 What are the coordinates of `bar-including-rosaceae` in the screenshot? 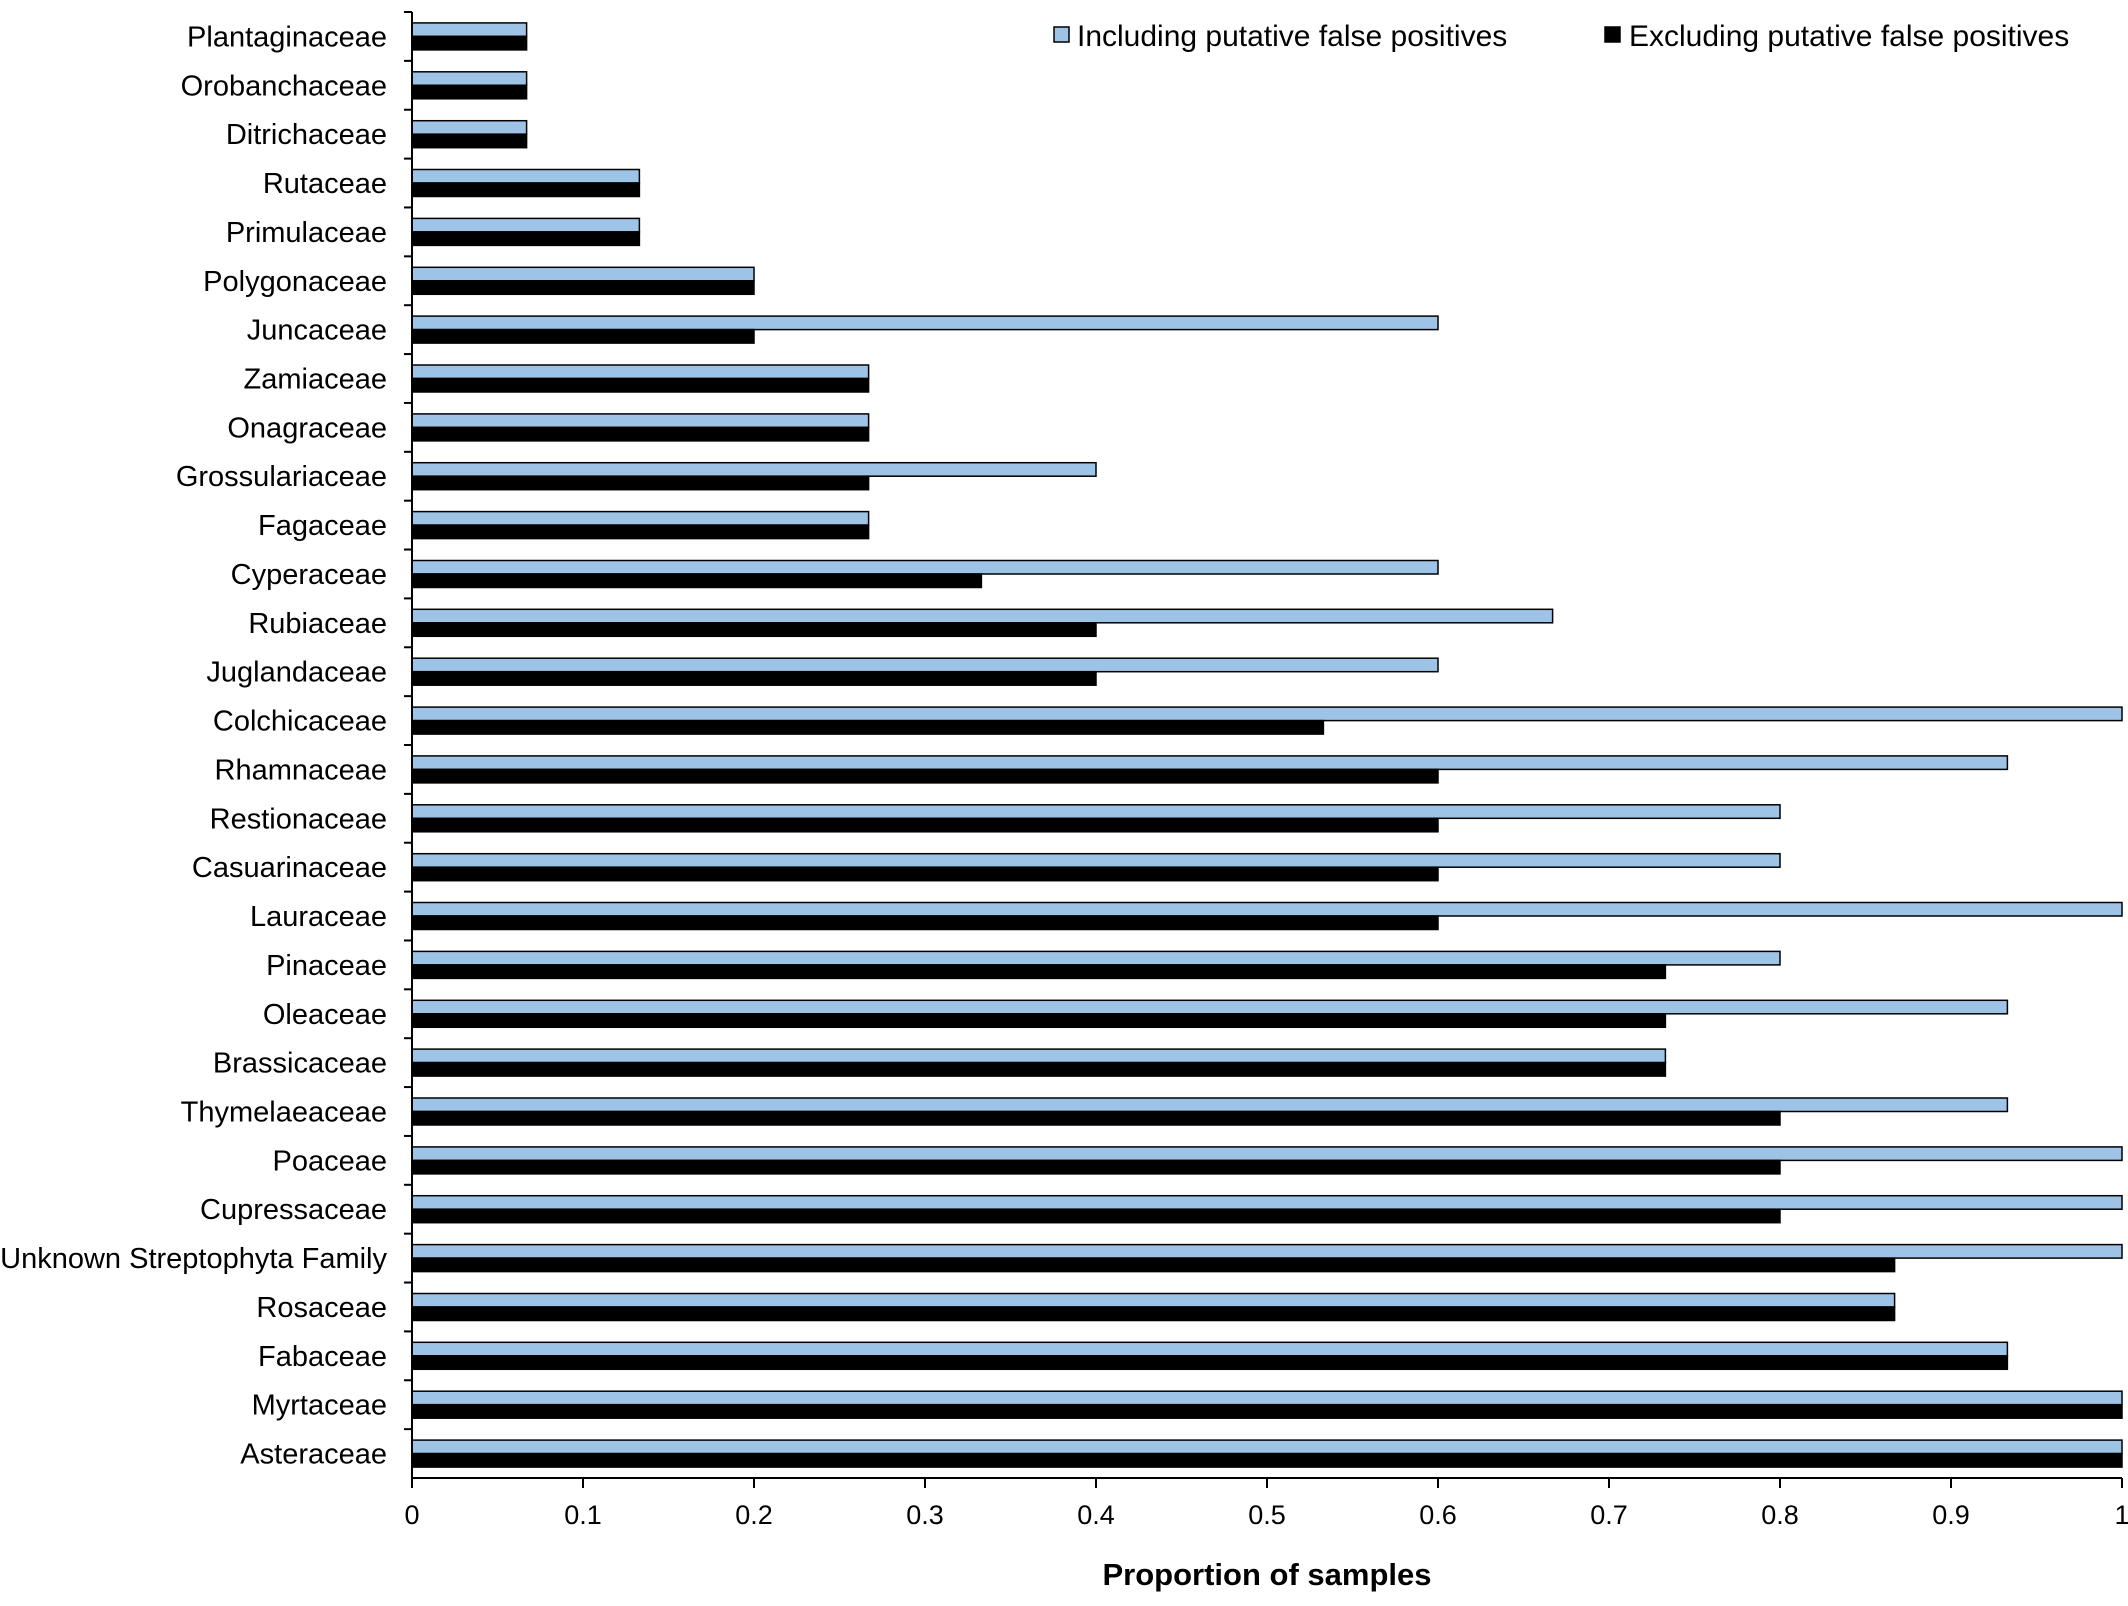 It's located at (1153, 1300).